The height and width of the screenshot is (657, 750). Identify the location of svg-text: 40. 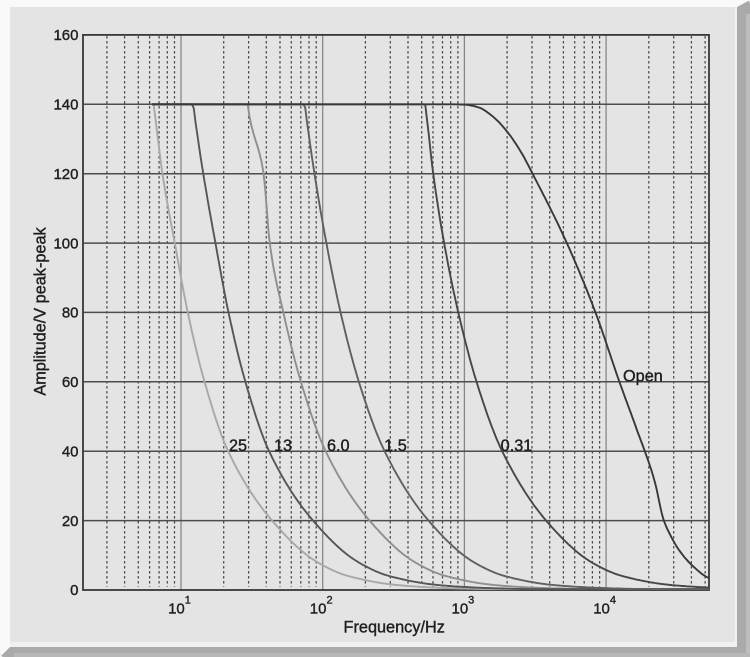
(70, 451).